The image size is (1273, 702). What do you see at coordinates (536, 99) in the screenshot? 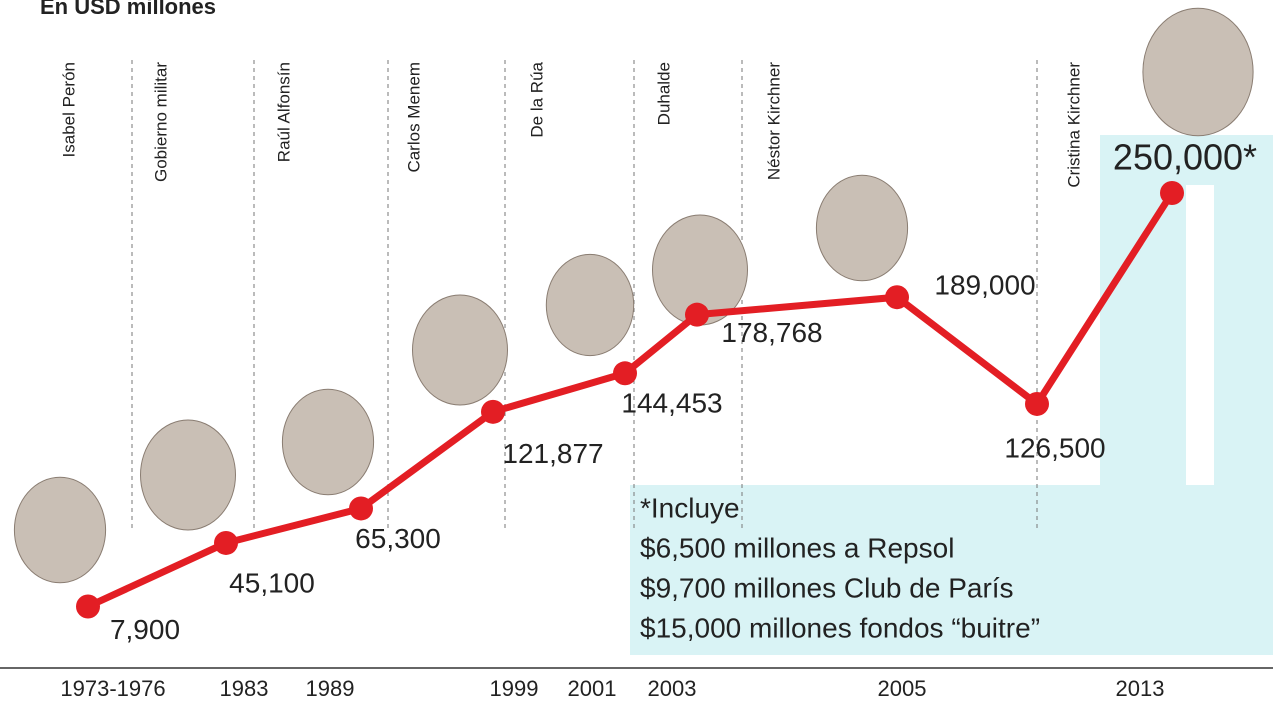
I see `president-name: De la Rúa` at bounding box center [536, 99].